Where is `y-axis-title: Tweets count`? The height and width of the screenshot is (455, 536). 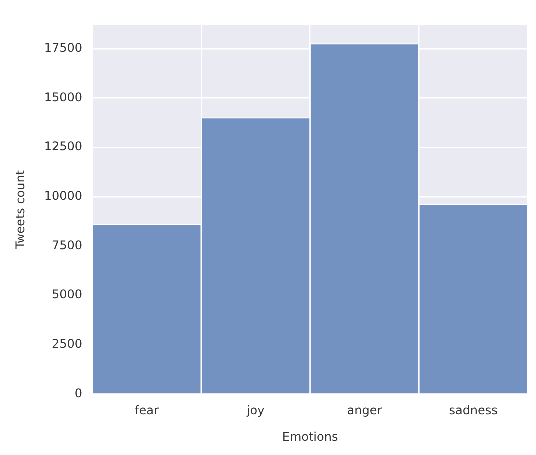 y-axis-title: Tweets count is located at coordinates (20, 210).